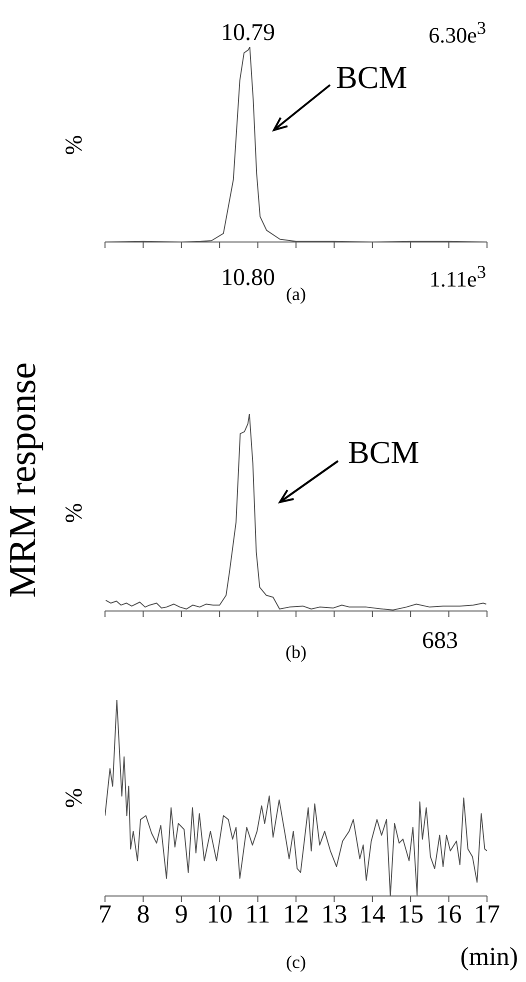  Describe the element at coordinates (457, 277) in the screenshot. I see `text: 1.11e$^{3}$` at that location.